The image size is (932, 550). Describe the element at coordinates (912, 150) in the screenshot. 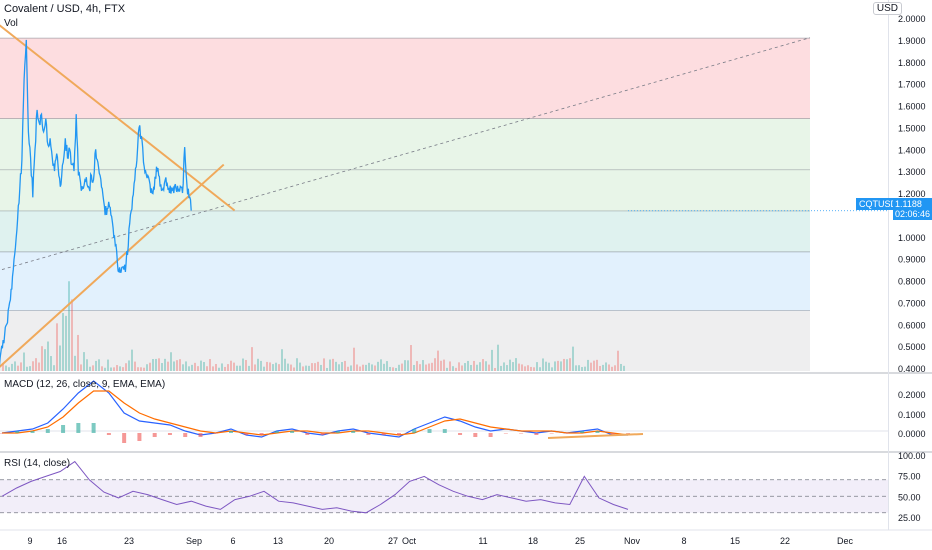

I see `price-tick-label: 1.4000` at that location.